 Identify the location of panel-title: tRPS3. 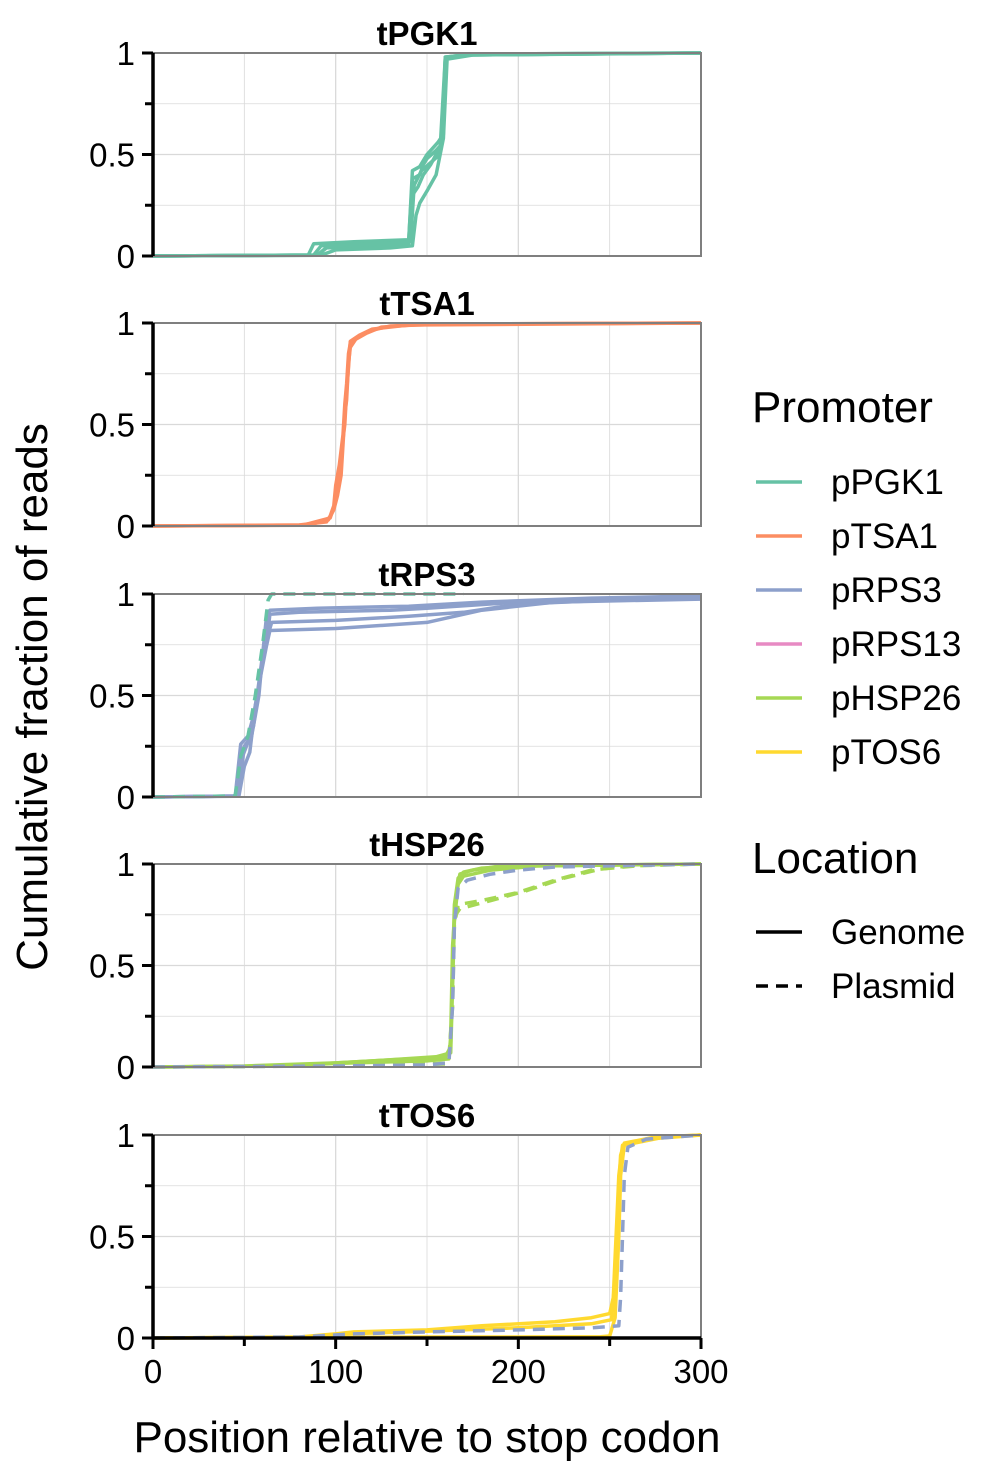
(426, 574).